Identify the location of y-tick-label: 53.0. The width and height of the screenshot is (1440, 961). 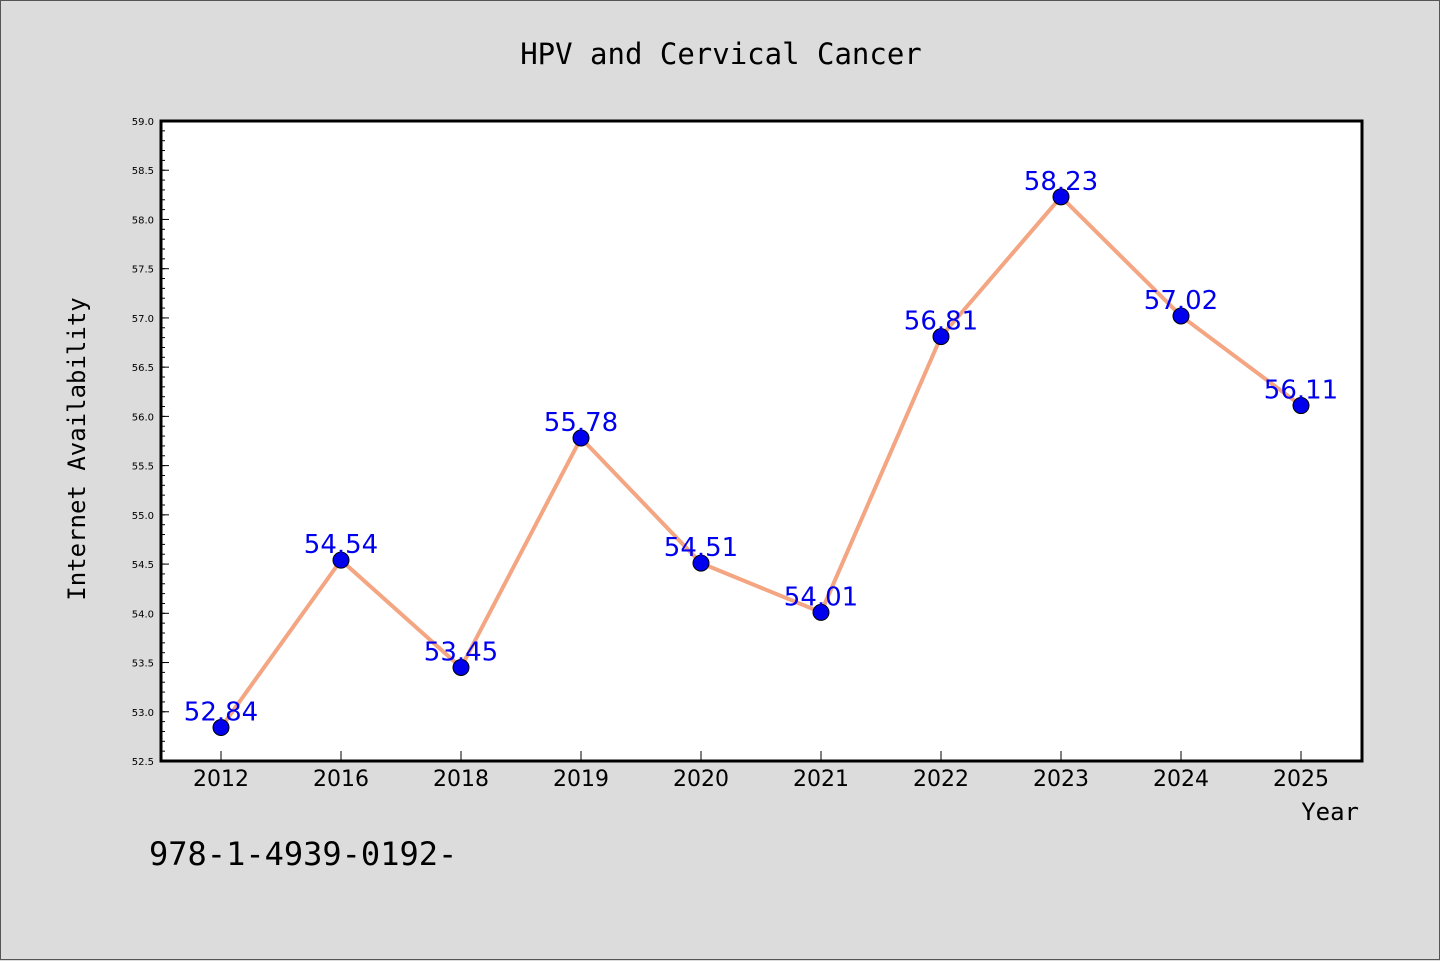
(143, 713).